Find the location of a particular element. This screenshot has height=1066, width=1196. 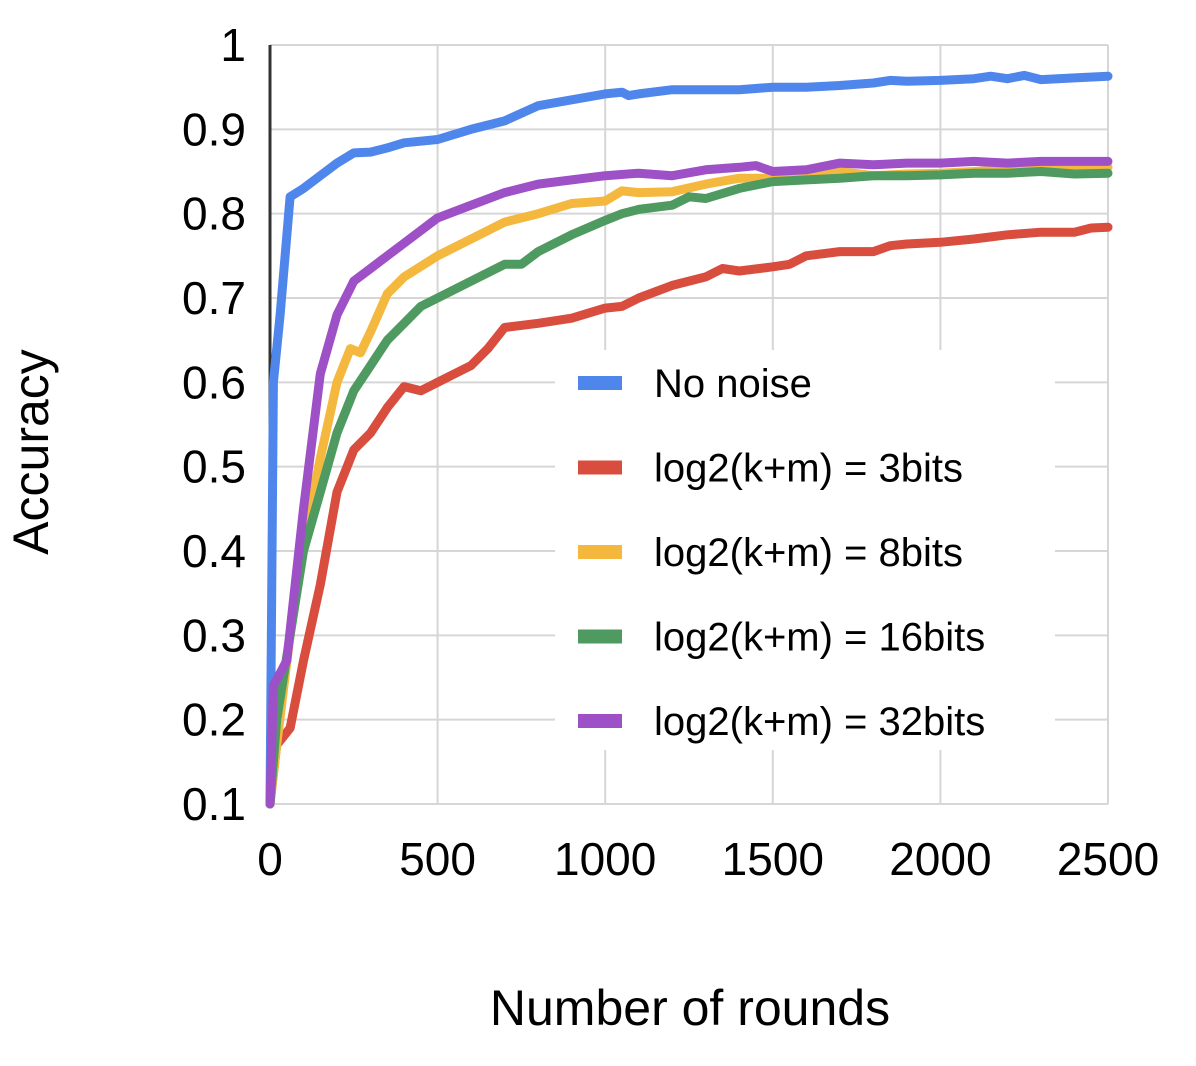

legend-label: log2(k+m) = 16bits is located at coordinates (819, 638).